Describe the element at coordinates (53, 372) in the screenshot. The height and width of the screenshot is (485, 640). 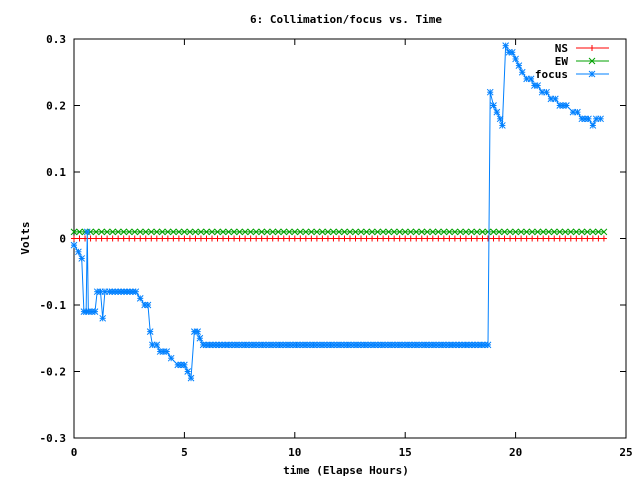
I see `y-tick-label: -0.2` at that location.